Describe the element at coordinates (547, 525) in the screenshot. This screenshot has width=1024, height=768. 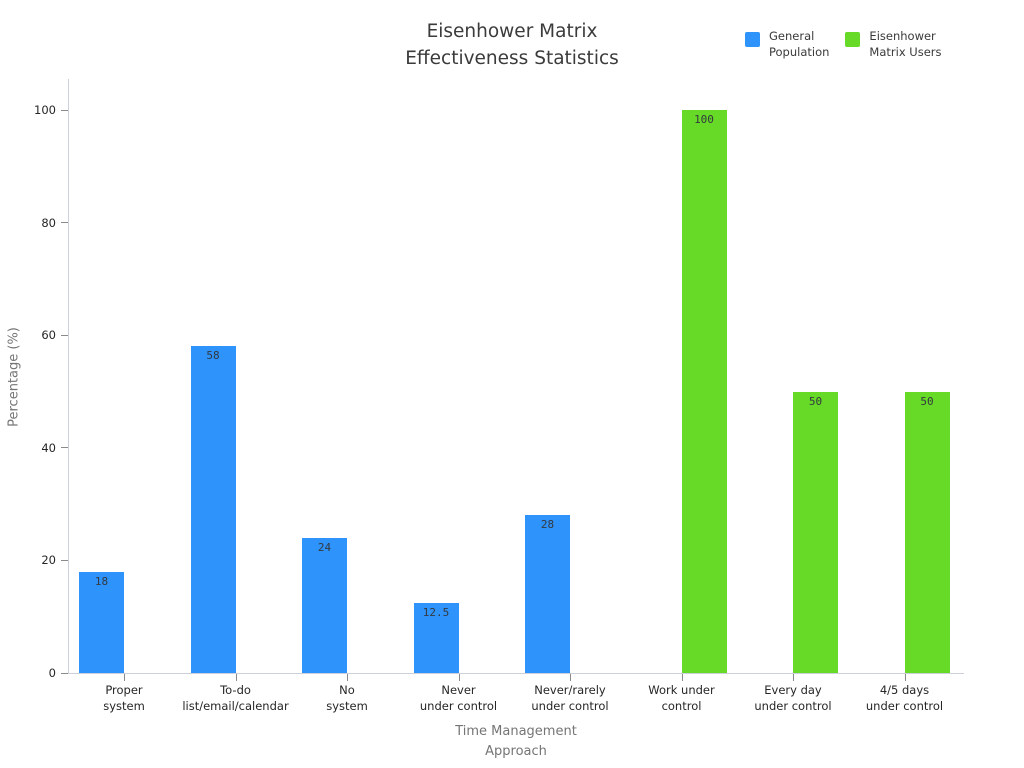
I see `bar-value-label: 28` at that location.